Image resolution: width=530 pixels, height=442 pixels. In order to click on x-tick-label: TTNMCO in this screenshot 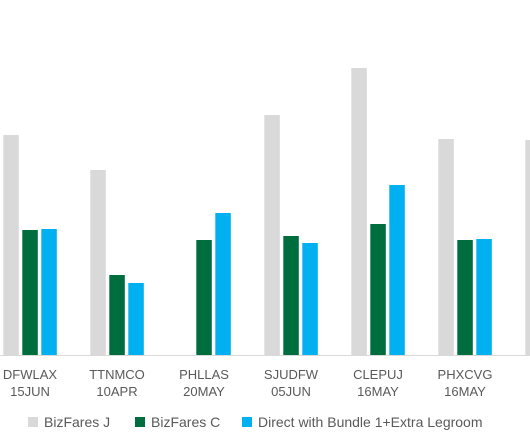, I will do `click(117, 374)`.